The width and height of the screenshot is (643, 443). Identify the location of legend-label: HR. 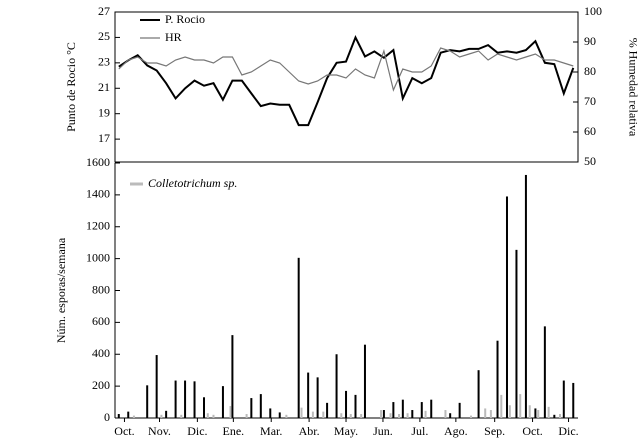
(173, 37).